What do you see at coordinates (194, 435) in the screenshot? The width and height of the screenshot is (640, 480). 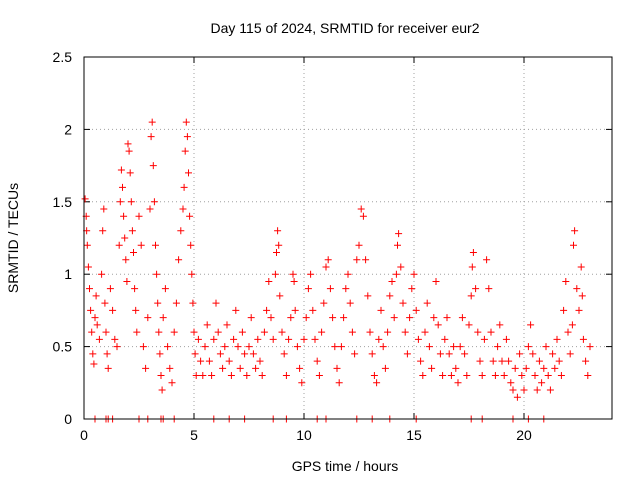 I see `x-tick-label: 5` at bounding box center [194, 435].